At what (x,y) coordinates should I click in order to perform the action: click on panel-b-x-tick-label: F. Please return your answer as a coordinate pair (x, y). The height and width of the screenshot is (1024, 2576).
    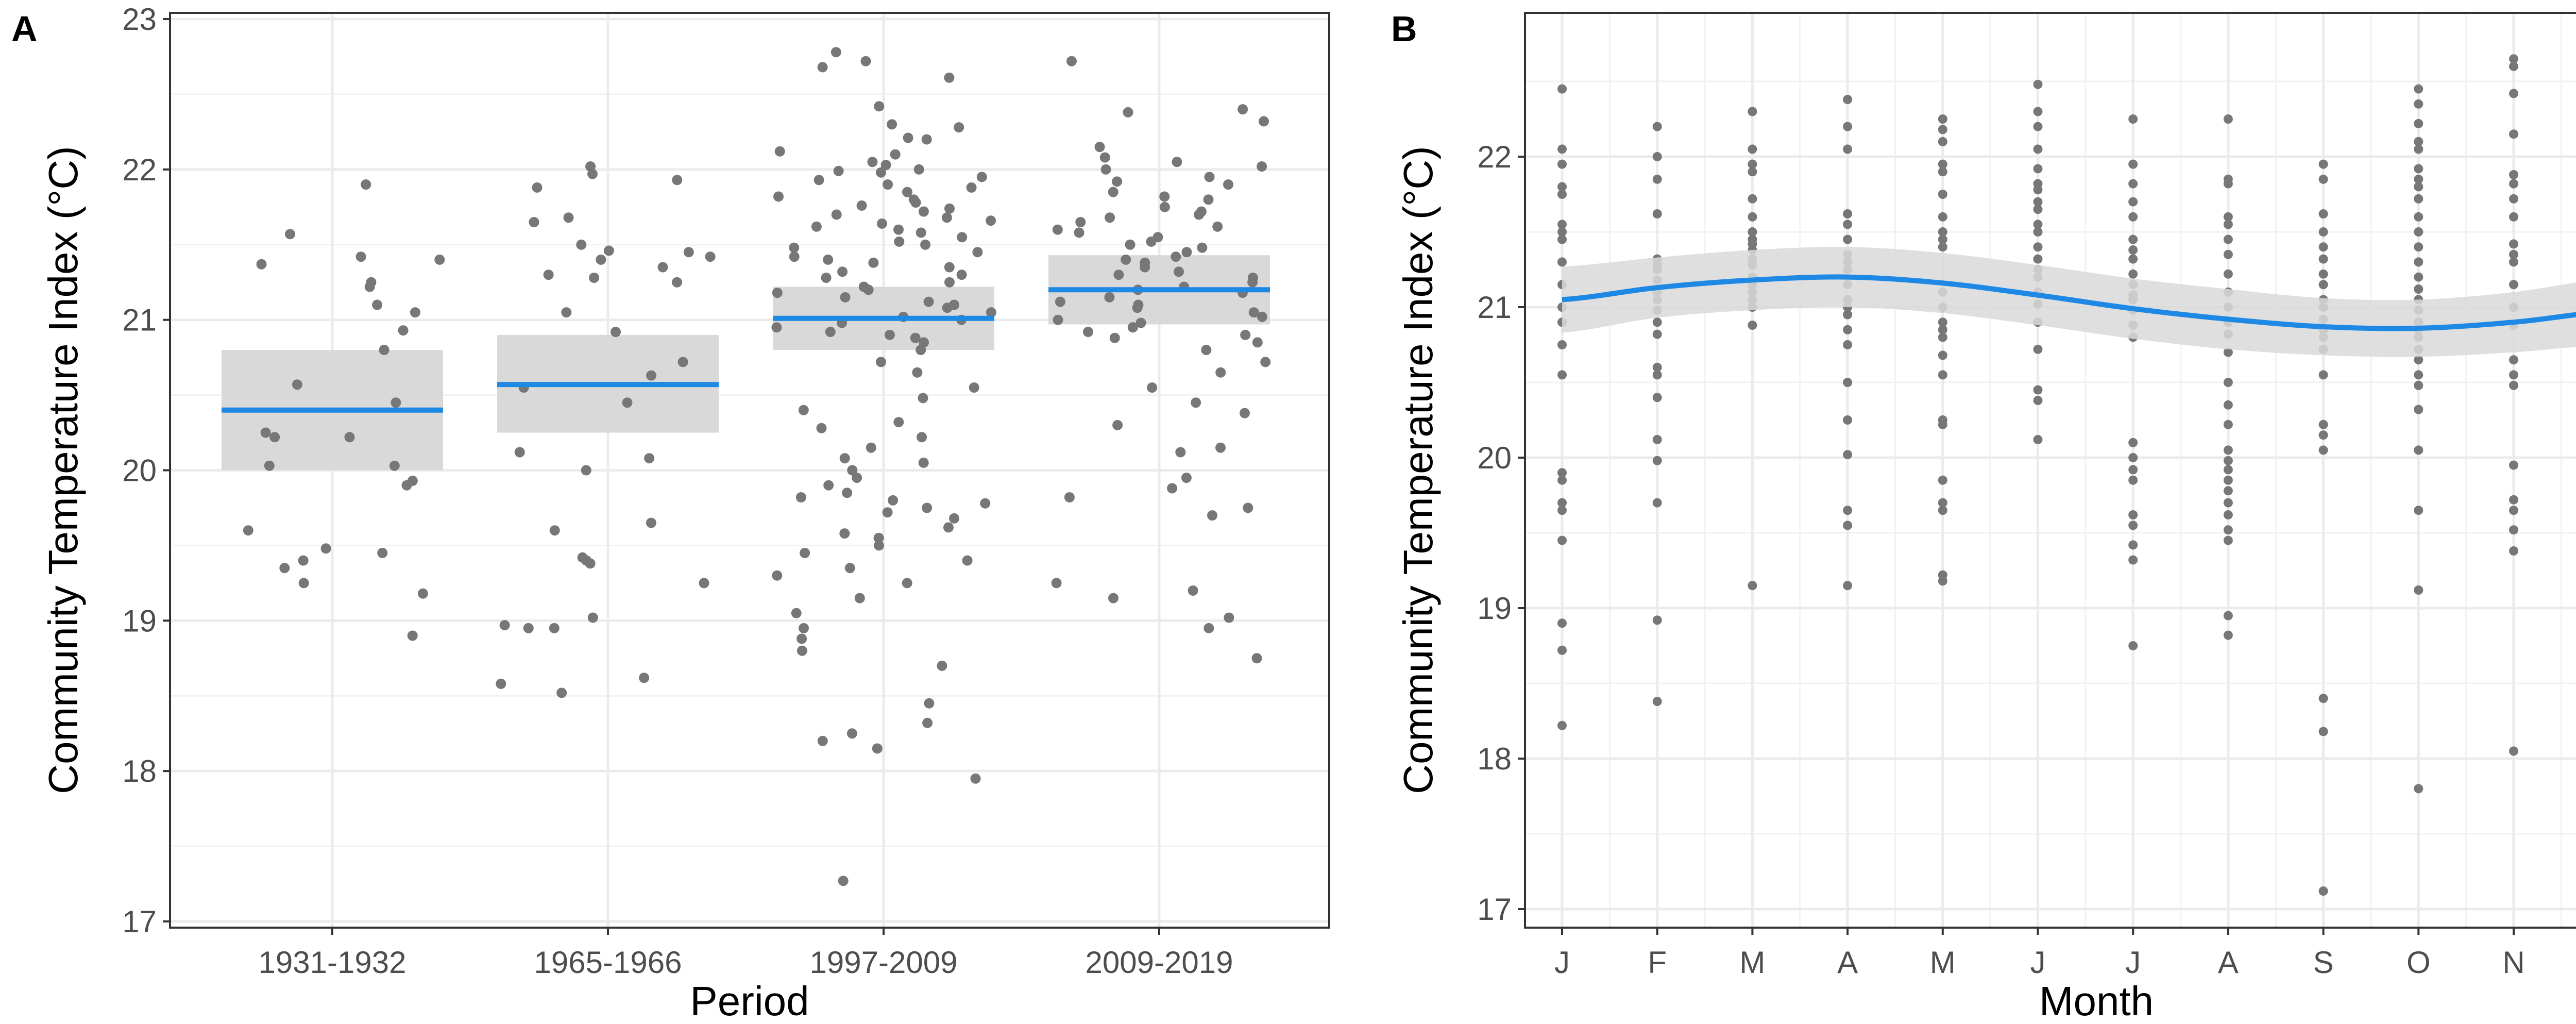
    Looking at the image, I should click on (1657, 962).